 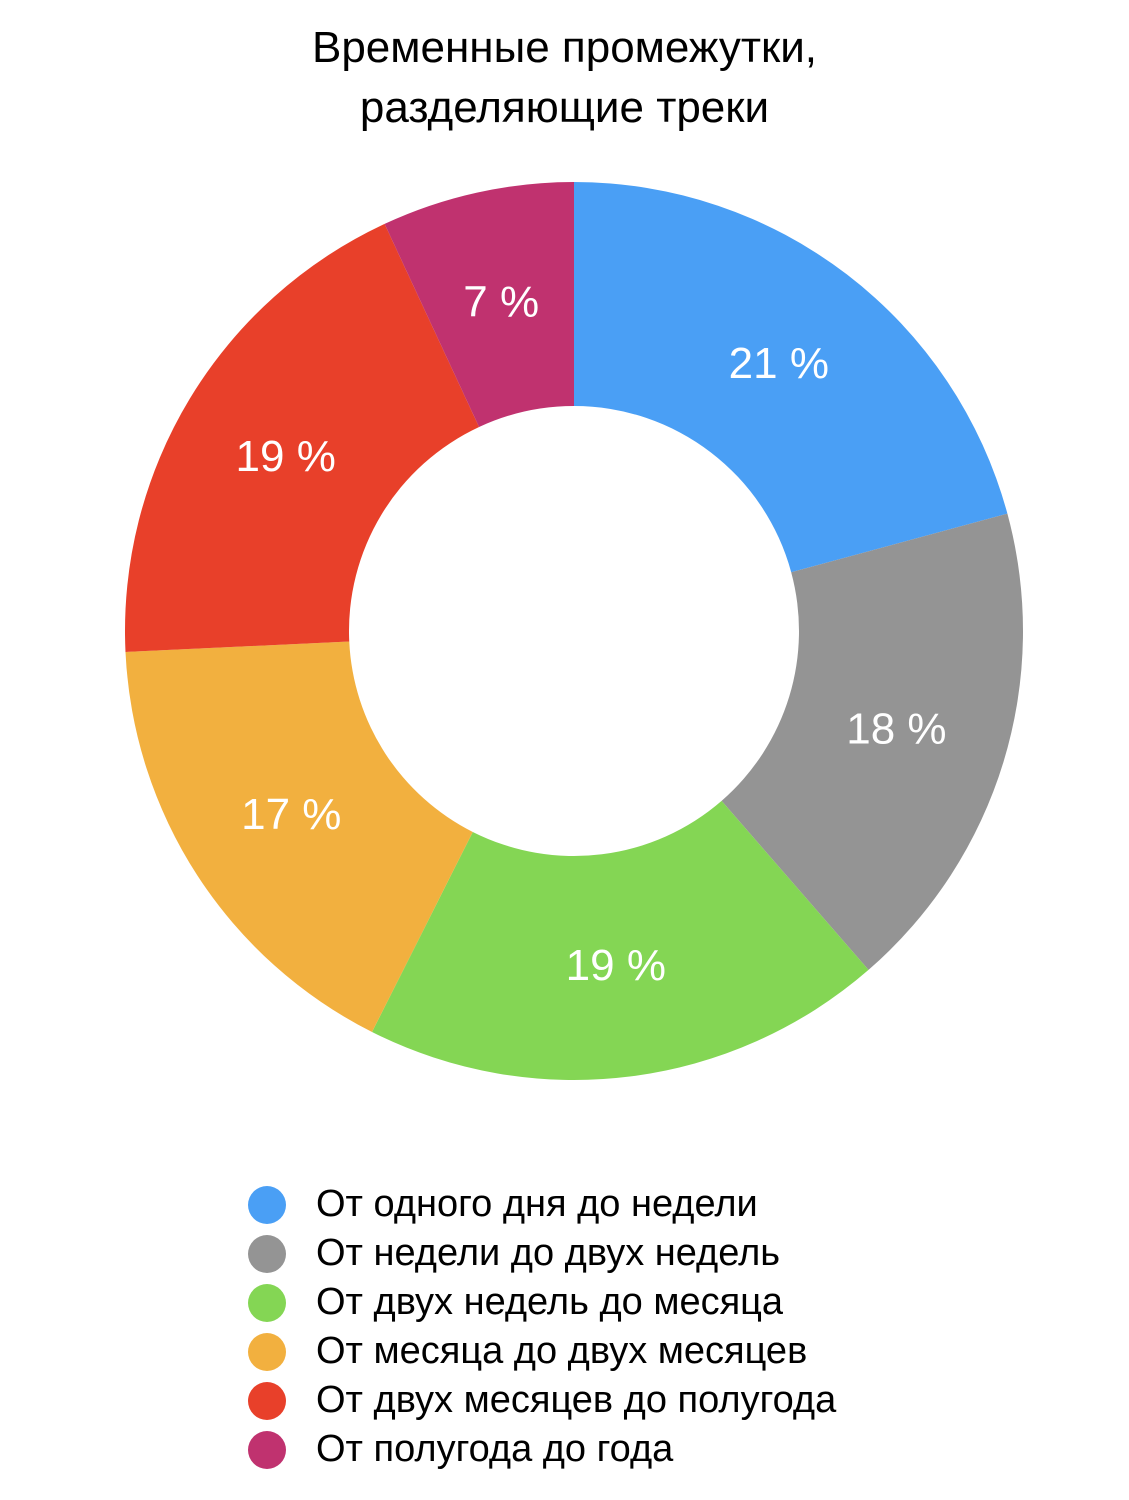 I want to click on slice-value-label-1: 21 %, so click(x=779, y=363).